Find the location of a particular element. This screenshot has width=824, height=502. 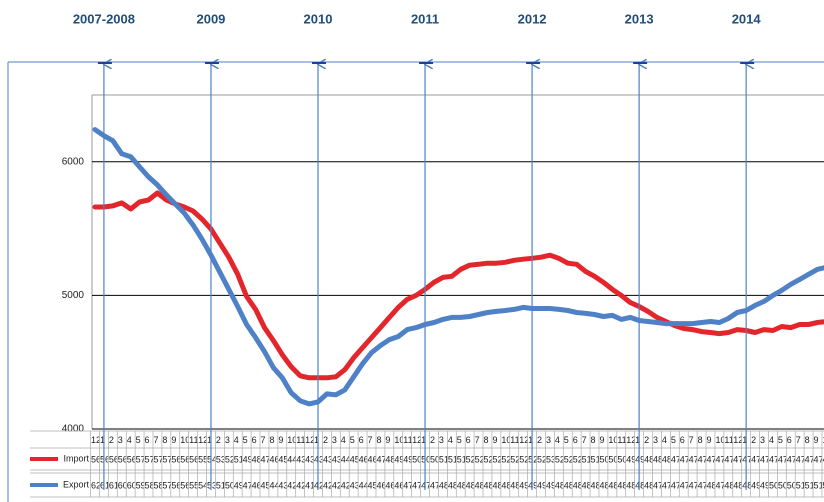

month-label: 1 is located at coordinates (316, 440).